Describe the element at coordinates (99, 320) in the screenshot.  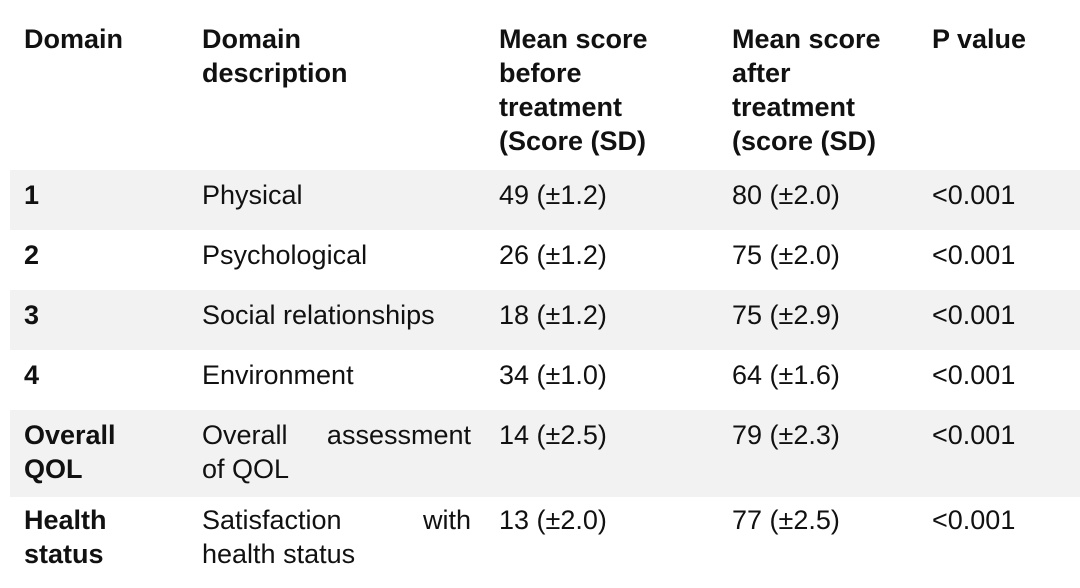
I see `cell-domain: 3` at that location.